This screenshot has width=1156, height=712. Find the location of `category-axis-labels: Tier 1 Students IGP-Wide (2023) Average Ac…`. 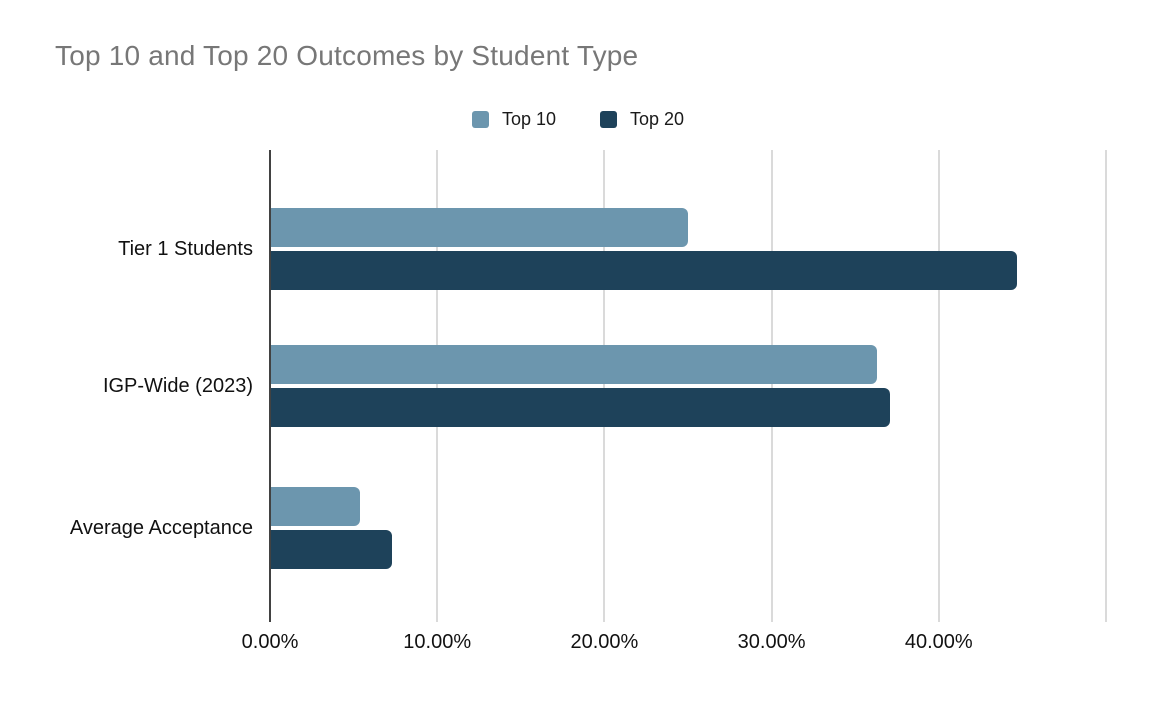

category-axis-labels: Tier 1 Students IGP-Wide (2023) Average Ac… is located at coordinates (126, 386).